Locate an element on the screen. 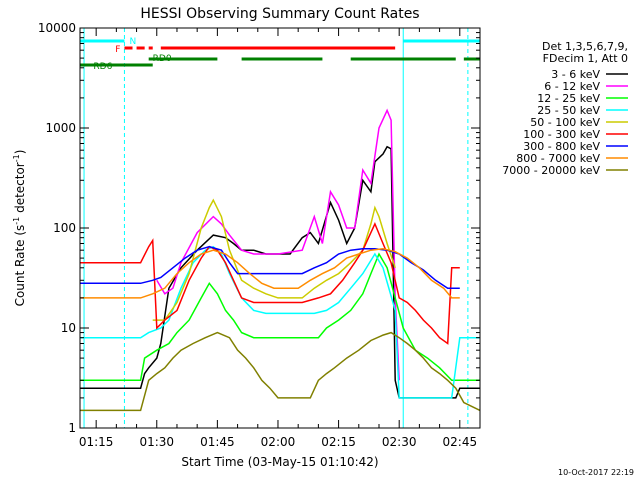  legend-entry-label: 800 - 7000 keV is located at coordinates (558, 158).